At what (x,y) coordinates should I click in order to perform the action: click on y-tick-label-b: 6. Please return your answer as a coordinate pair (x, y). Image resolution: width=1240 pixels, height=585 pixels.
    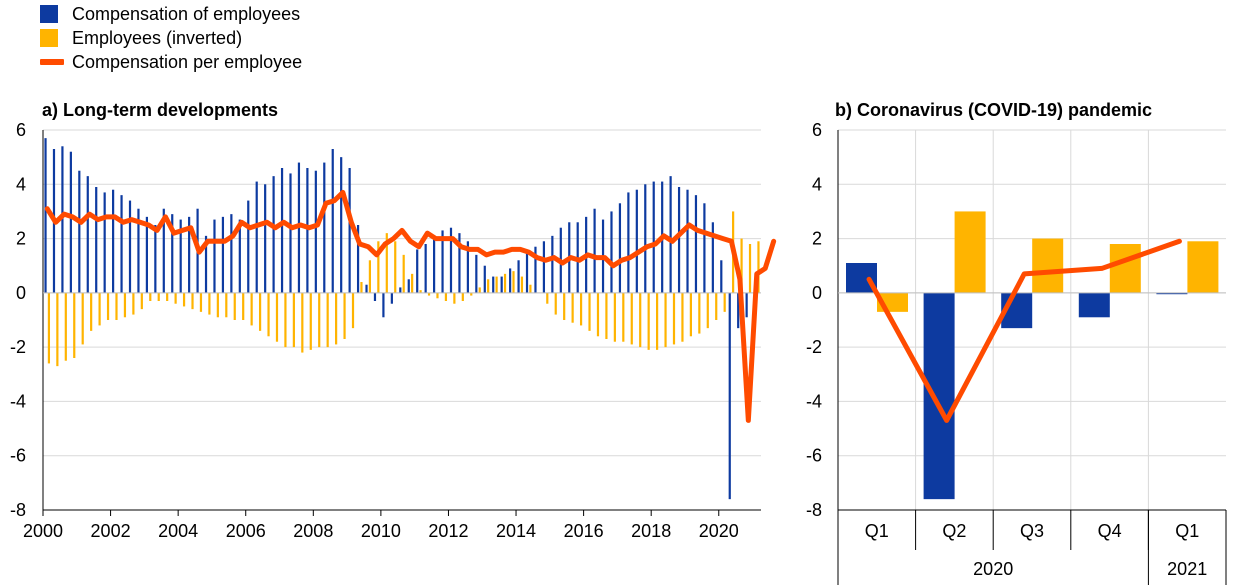
    Looking at the image, I should click on (817, 130).